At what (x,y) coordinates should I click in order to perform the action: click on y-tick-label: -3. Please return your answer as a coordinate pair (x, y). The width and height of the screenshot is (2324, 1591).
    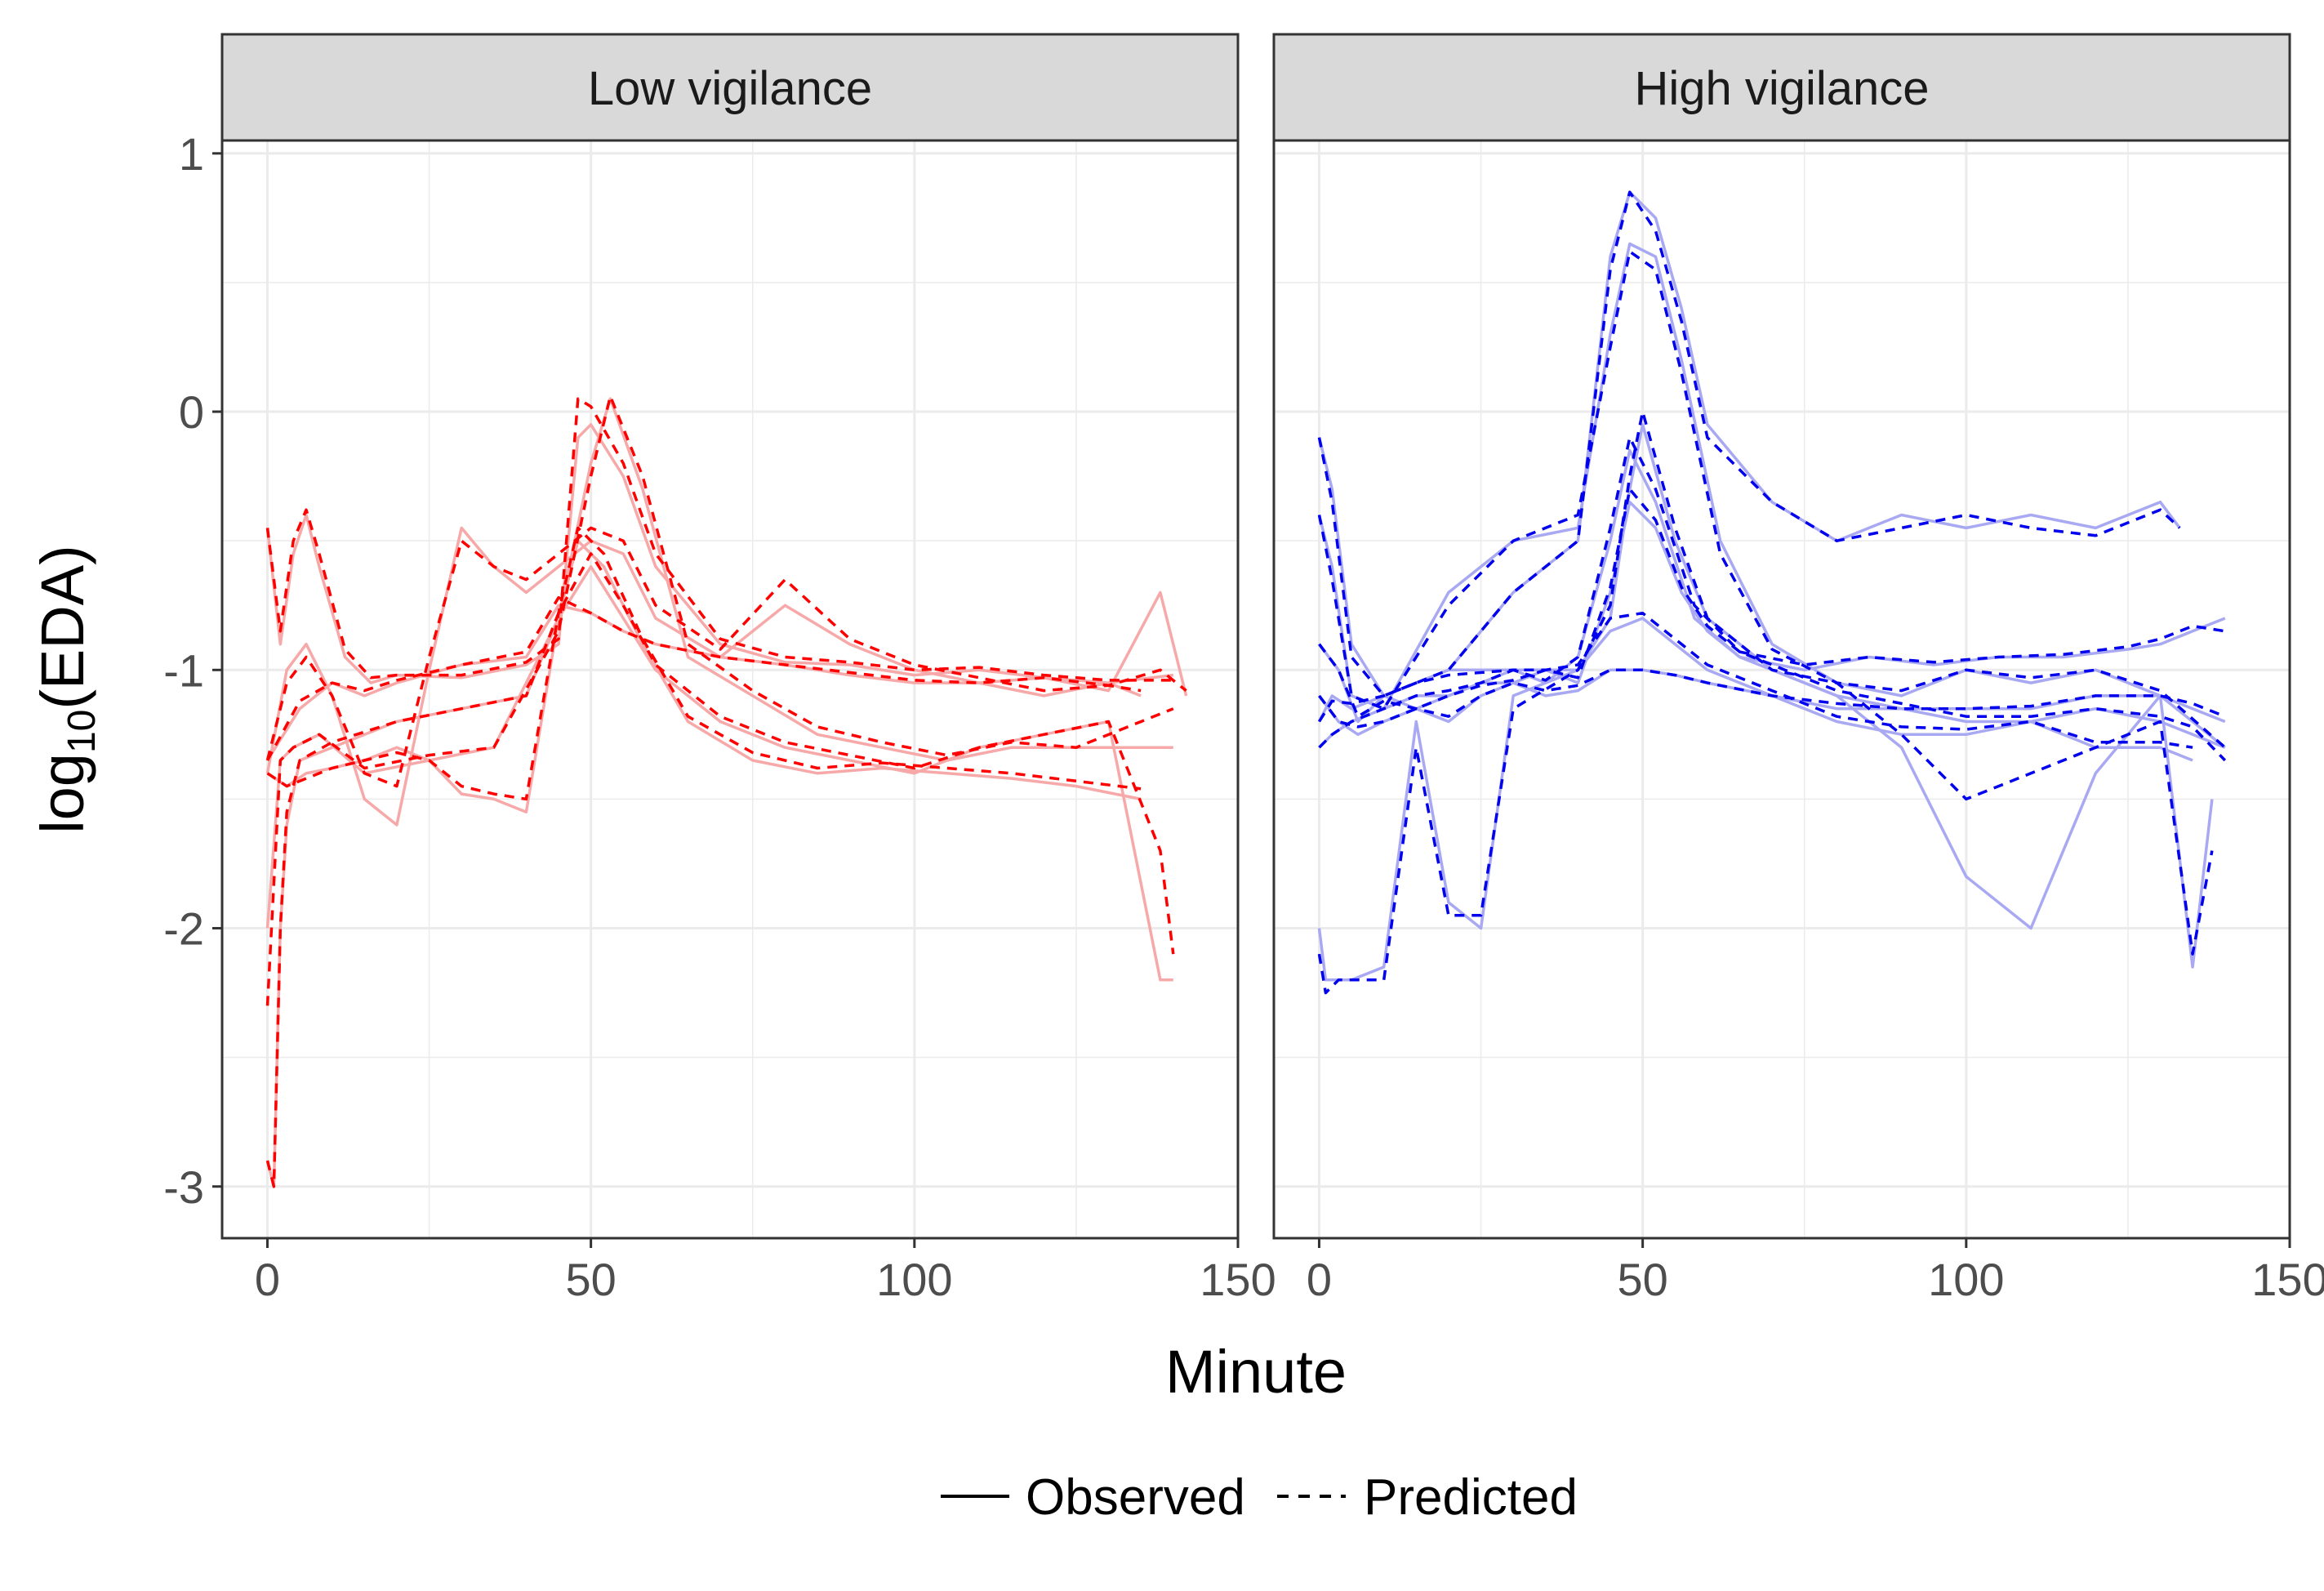
    Looking at the image, I should click on (183, 1187).